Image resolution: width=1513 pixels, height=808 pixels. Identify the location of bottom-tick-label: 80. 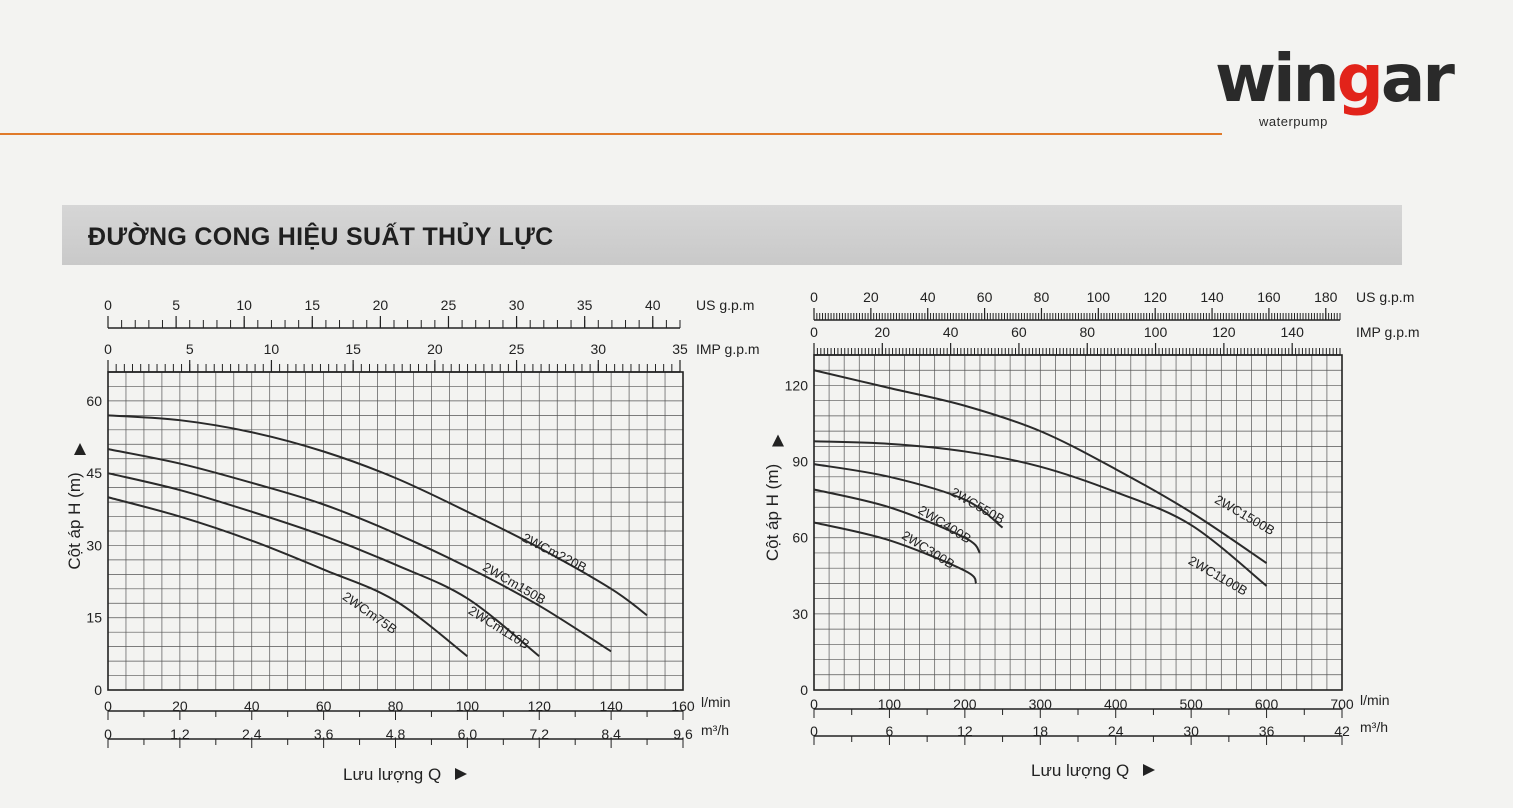
(396, 706).